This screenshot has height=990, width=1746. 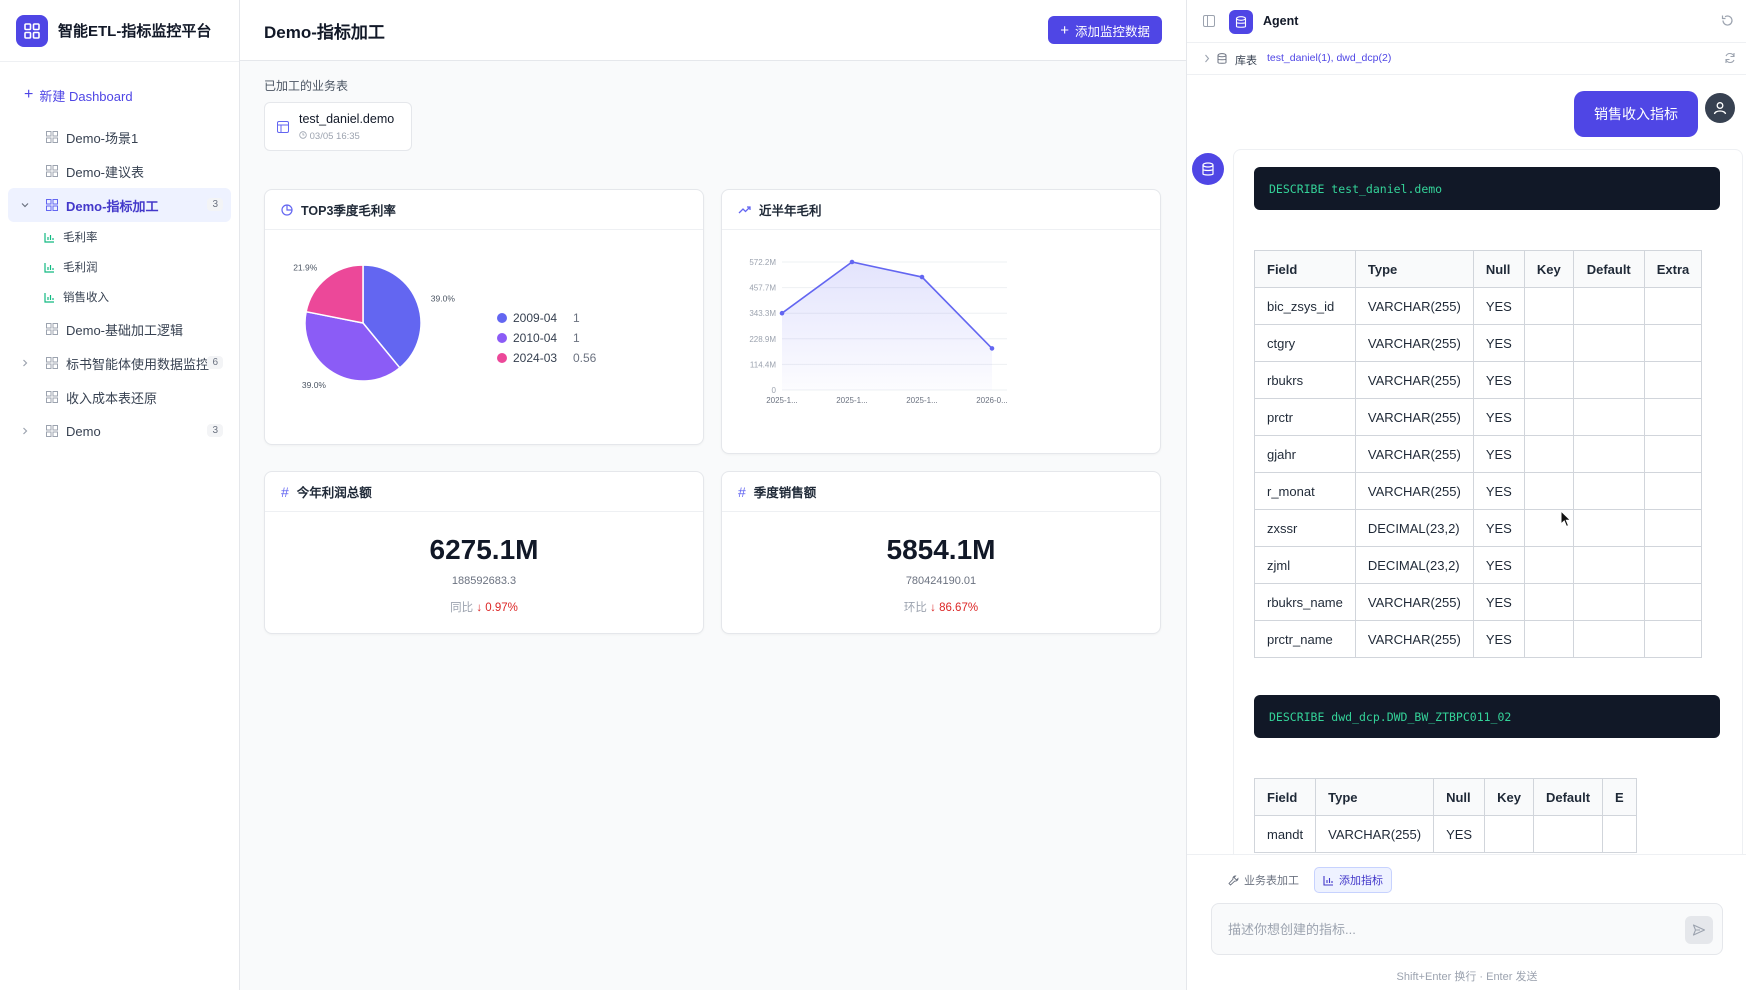 I want to click on sidebar-item-demo-base-logic: Demo-基础加工逻辑, so click(x=119, y=329).